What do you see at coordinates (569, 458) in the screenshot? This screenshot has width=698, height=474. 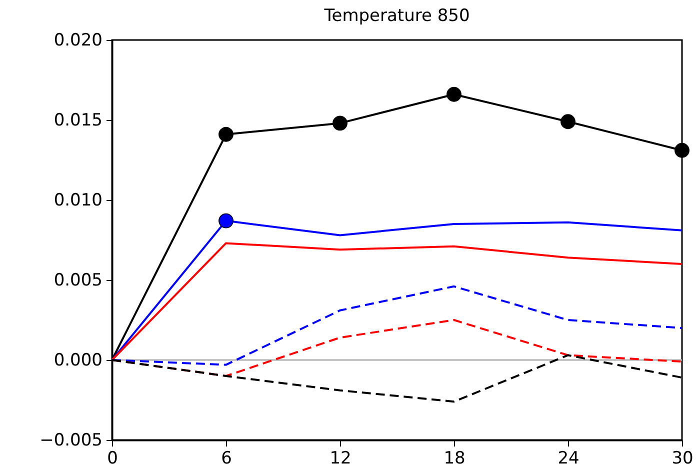 I see `x-tick-label: 24` at bounding box center [569, 458].